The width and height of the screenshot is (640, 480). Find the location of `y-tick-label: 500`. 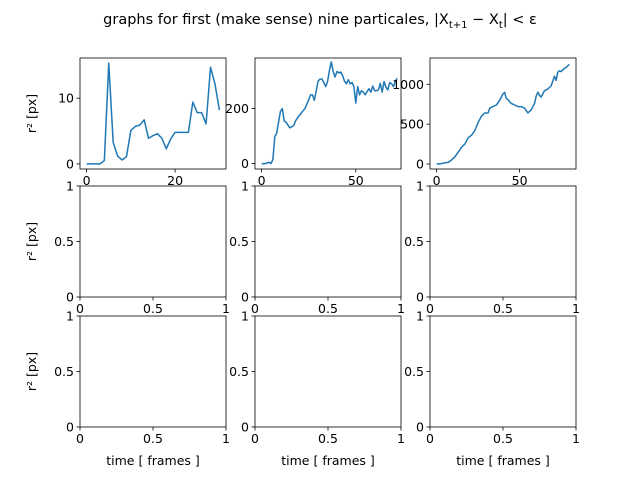

y-tick-label: 500 is located at coordinates (412, 124).